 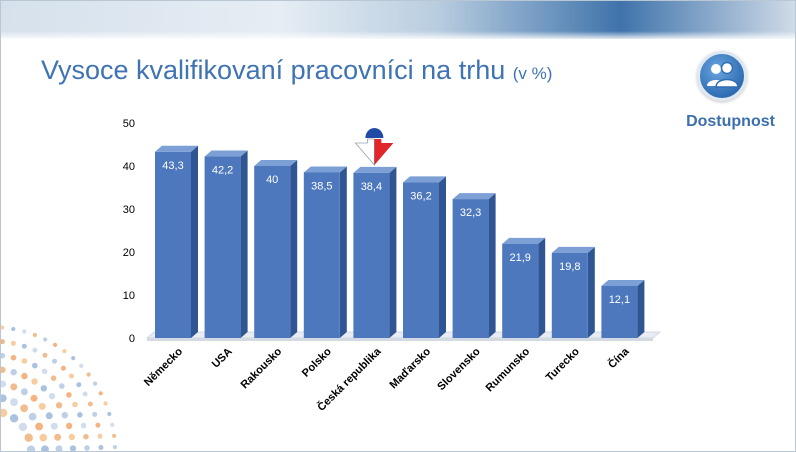 I want to click on data-label: 38,5, so click(x=321, y=186).